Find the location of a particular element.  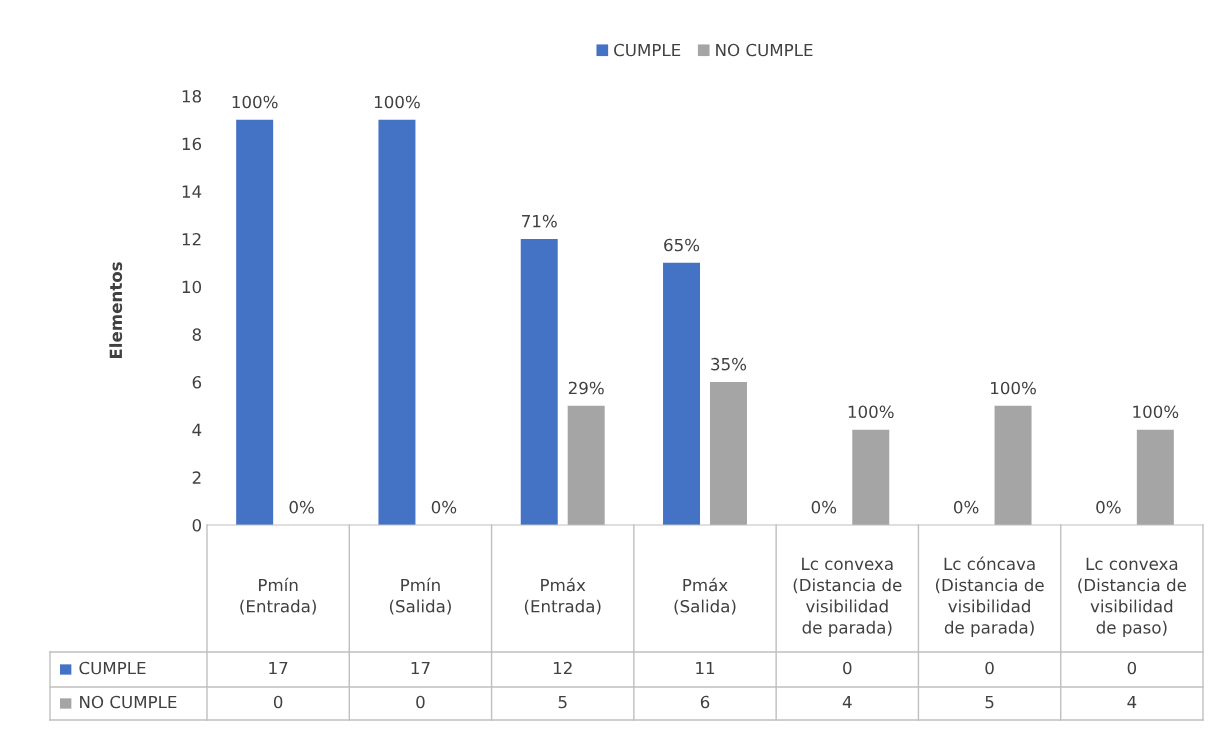

x-tick-label: Lc cóncava (Distancia de visibilidad de parada) is located at coordinates (989, 596).